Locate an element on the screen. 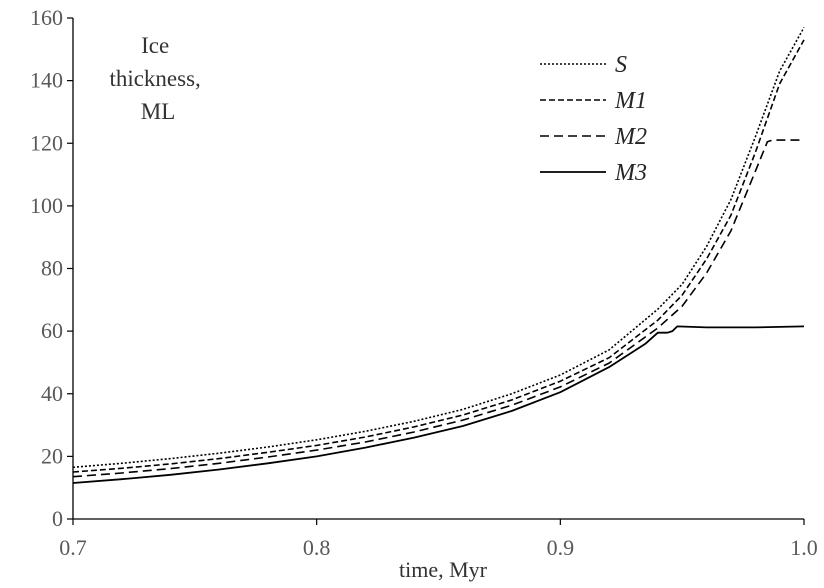  y-axis-title-line: ML is located at coordinates (158, 111).